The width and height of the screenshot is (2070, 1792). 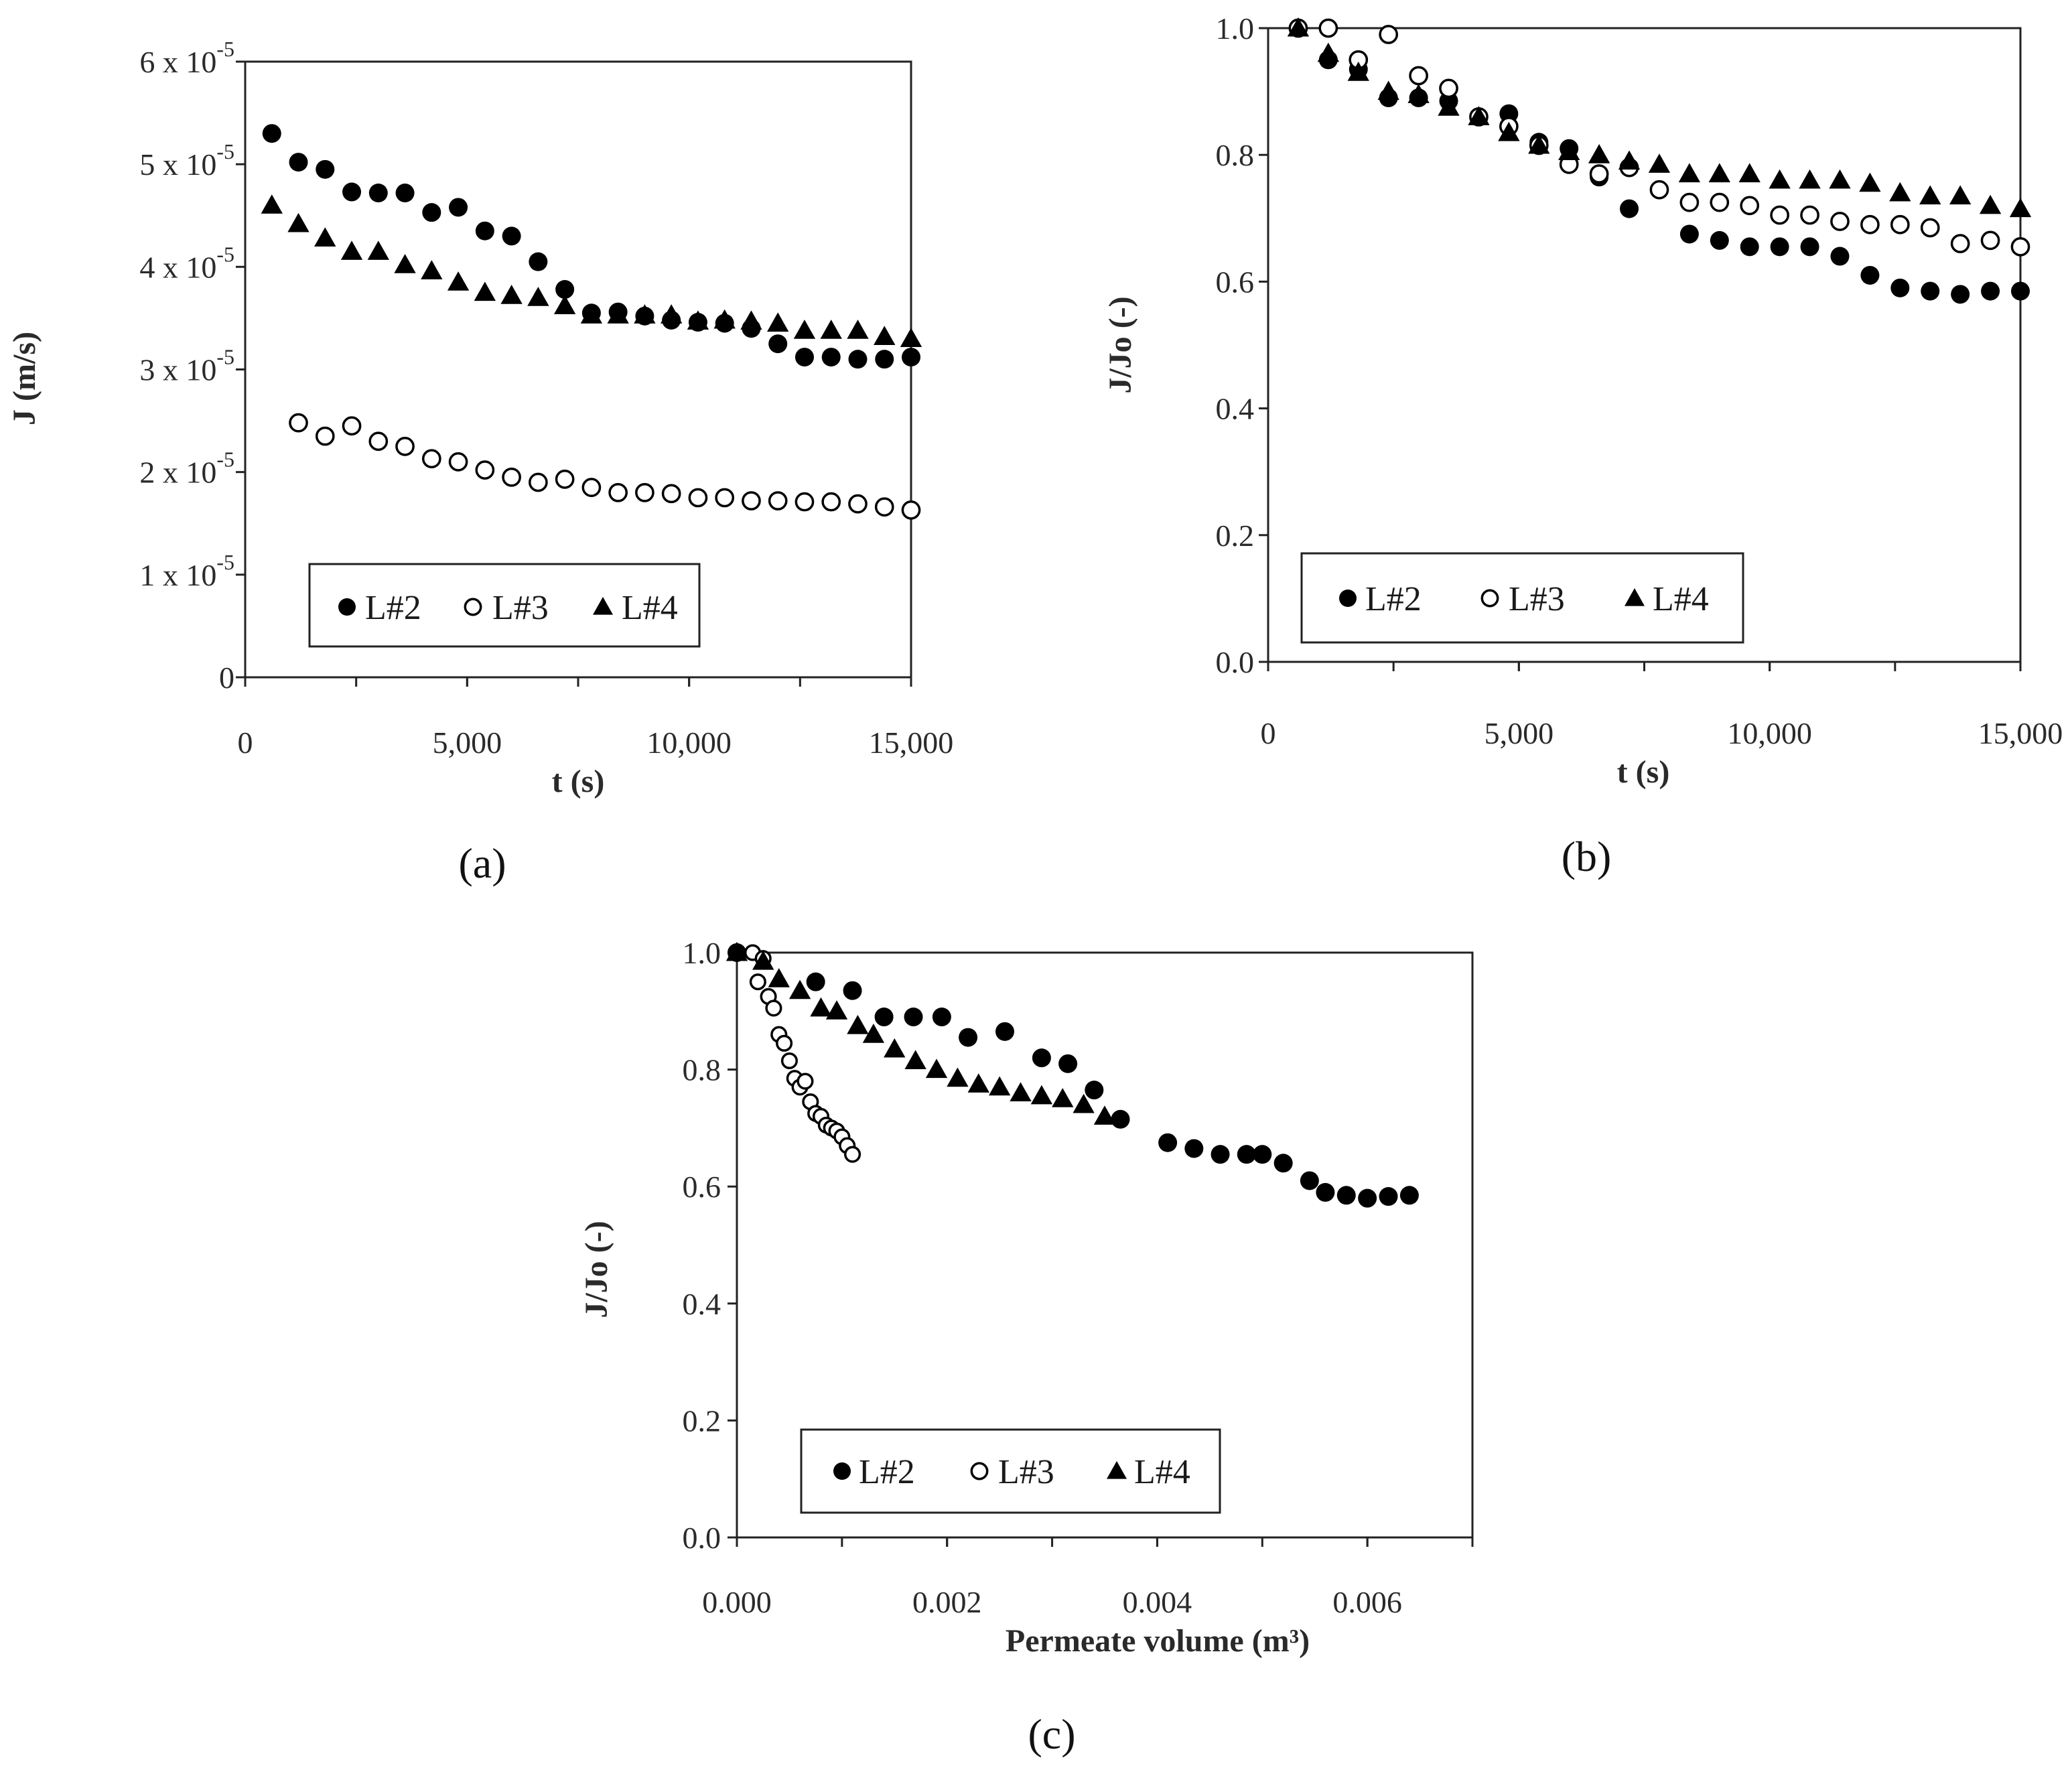 I want to click on legend-label: L#4, so click(x=1162, y=1472).